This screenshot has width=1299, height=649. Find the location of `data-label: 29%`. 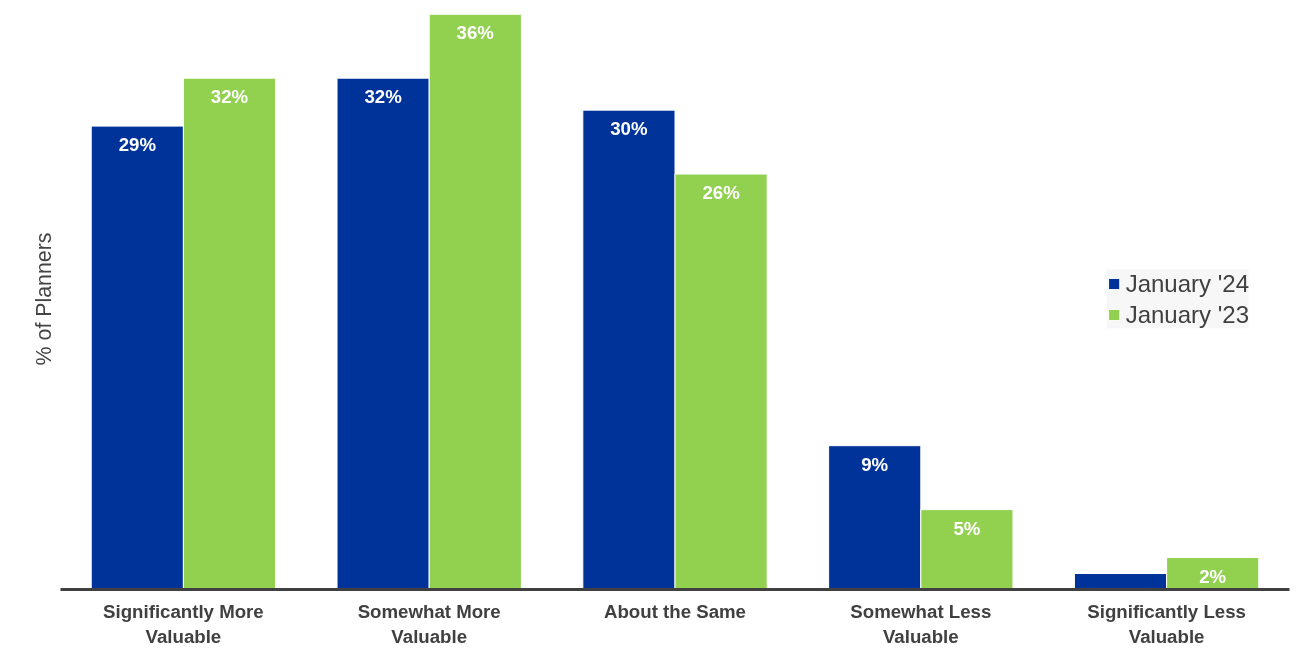

data-label: 29% is located at coordinates (137, 145).